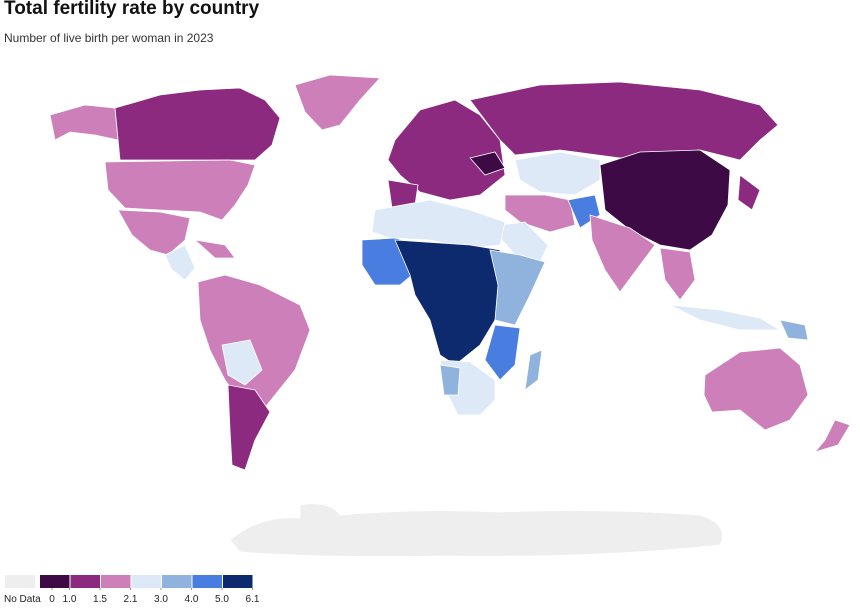  Describe the element at coordinates (131, 599) in the screenshot. I see `legend-tick-label: 2.1` at that location.